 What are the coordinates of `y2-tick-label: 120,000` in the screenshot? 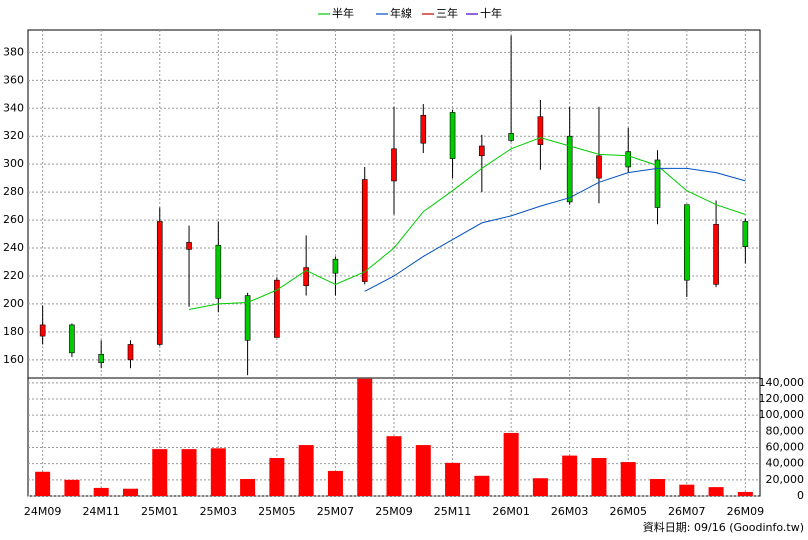 It's located at (782, 398).